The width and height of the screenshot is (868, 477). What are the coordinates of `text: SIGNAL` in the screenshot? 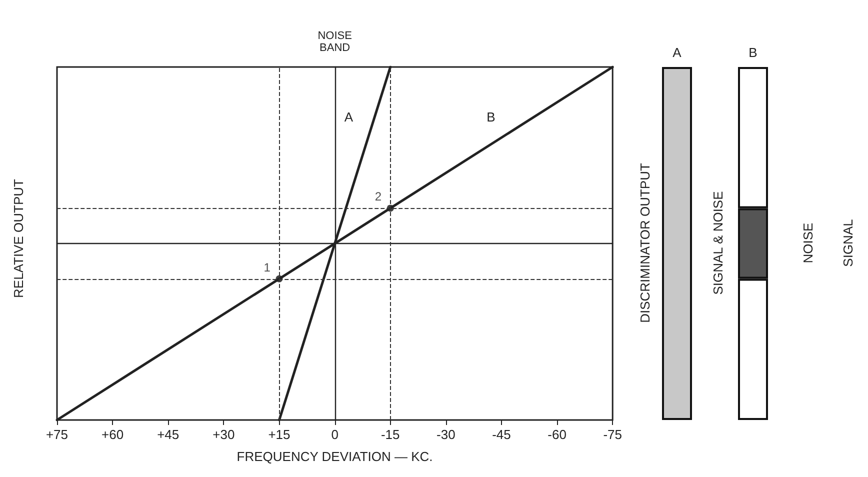 It's located at (848, 243).